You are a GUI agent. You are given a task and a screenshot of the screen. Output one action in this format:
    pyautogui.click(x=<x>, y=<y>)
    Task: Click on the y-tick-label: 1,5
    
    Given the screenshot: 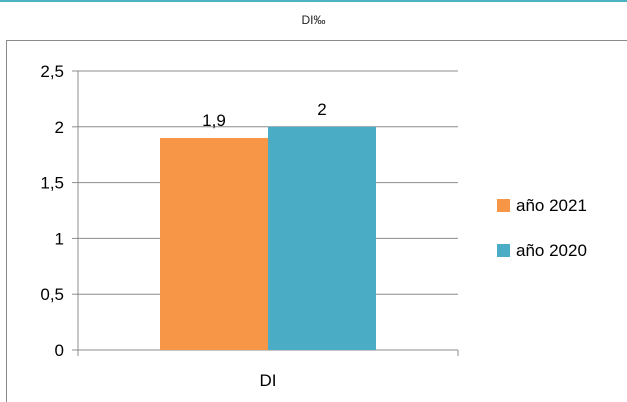 What is the action you would take?
    pyautogui.click(x=52, y=183)
    